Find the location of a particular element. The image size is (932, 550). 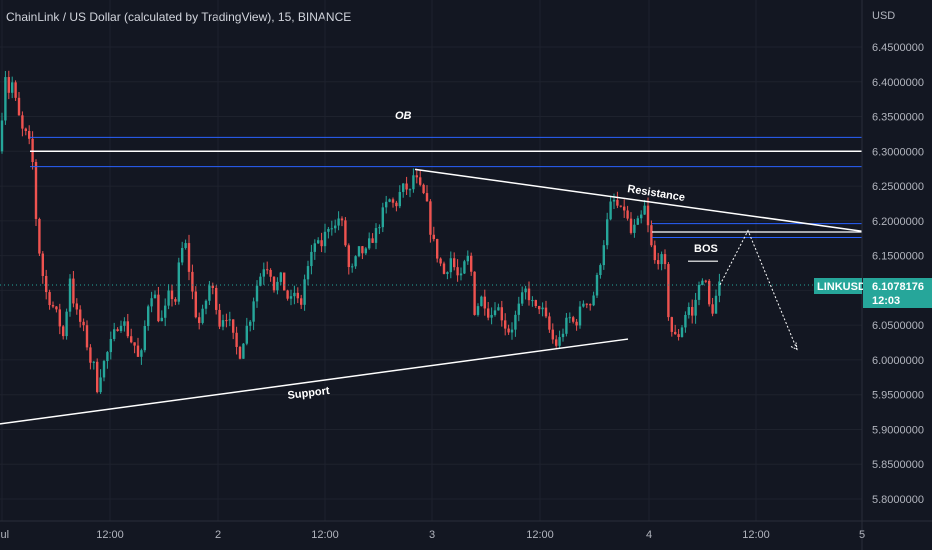

support-trendline is located at coordinates (314, 381).